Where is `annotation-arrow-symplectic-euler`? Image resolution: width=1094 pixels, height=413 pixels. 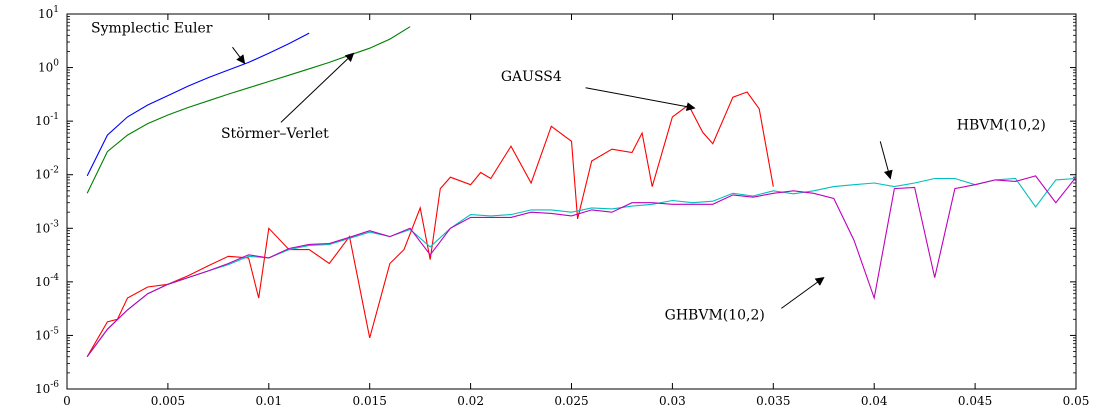
annotation-arrow-symplectic-euler is located at coordinates (239, 55).